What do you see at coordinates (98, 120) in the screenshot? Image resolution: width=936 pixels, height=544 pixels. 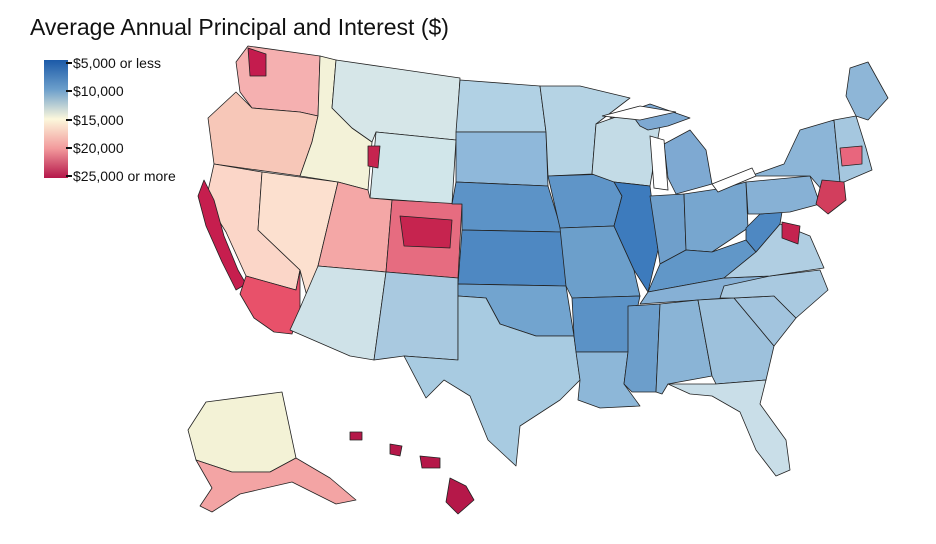 I see `legend-label-15k: $15,000` at bounding box center [98, 120].